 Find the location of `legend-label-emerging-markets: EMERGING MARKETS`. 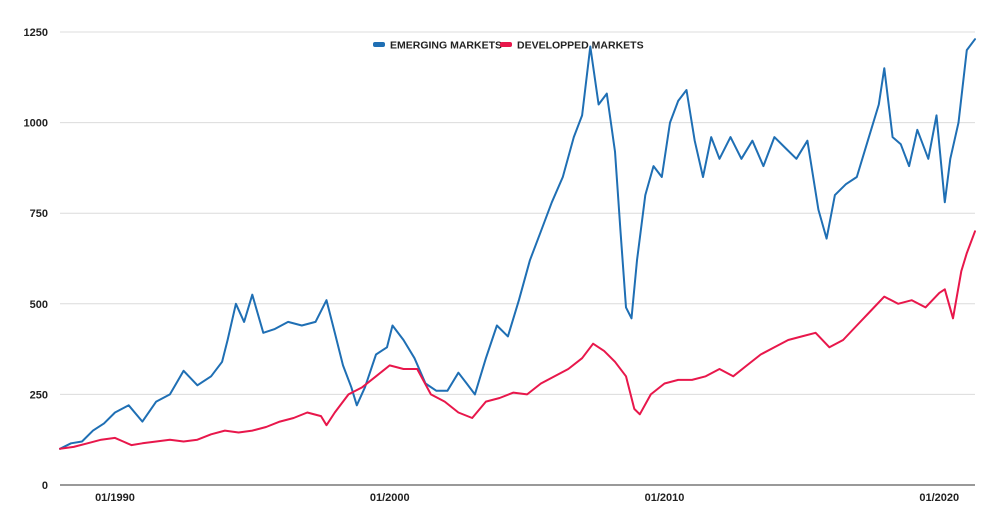

legend-label-emerging-markets: EMERGING MARKETS is located at coordinates (446, 46).